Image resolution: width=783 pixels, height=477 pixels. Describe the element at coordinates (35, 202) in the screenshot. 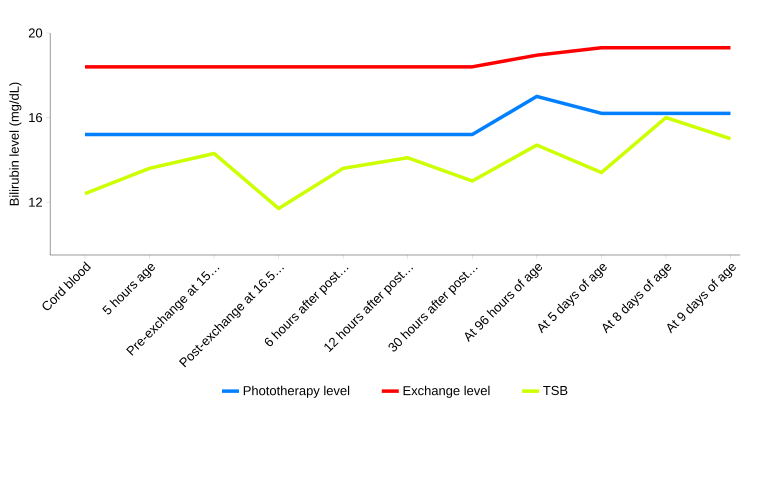

I see `y-tick-label: 12` at that location.